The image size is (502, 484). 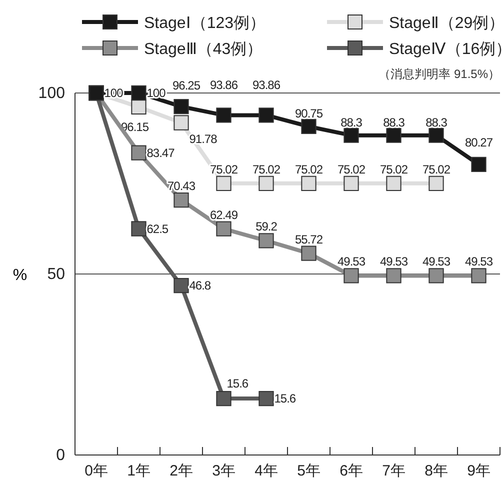 What do you see at coordinates (205, 23) in the screenshot?
I see `legend-label: StageⅠ（123例）` at bounding box center [205, 23].